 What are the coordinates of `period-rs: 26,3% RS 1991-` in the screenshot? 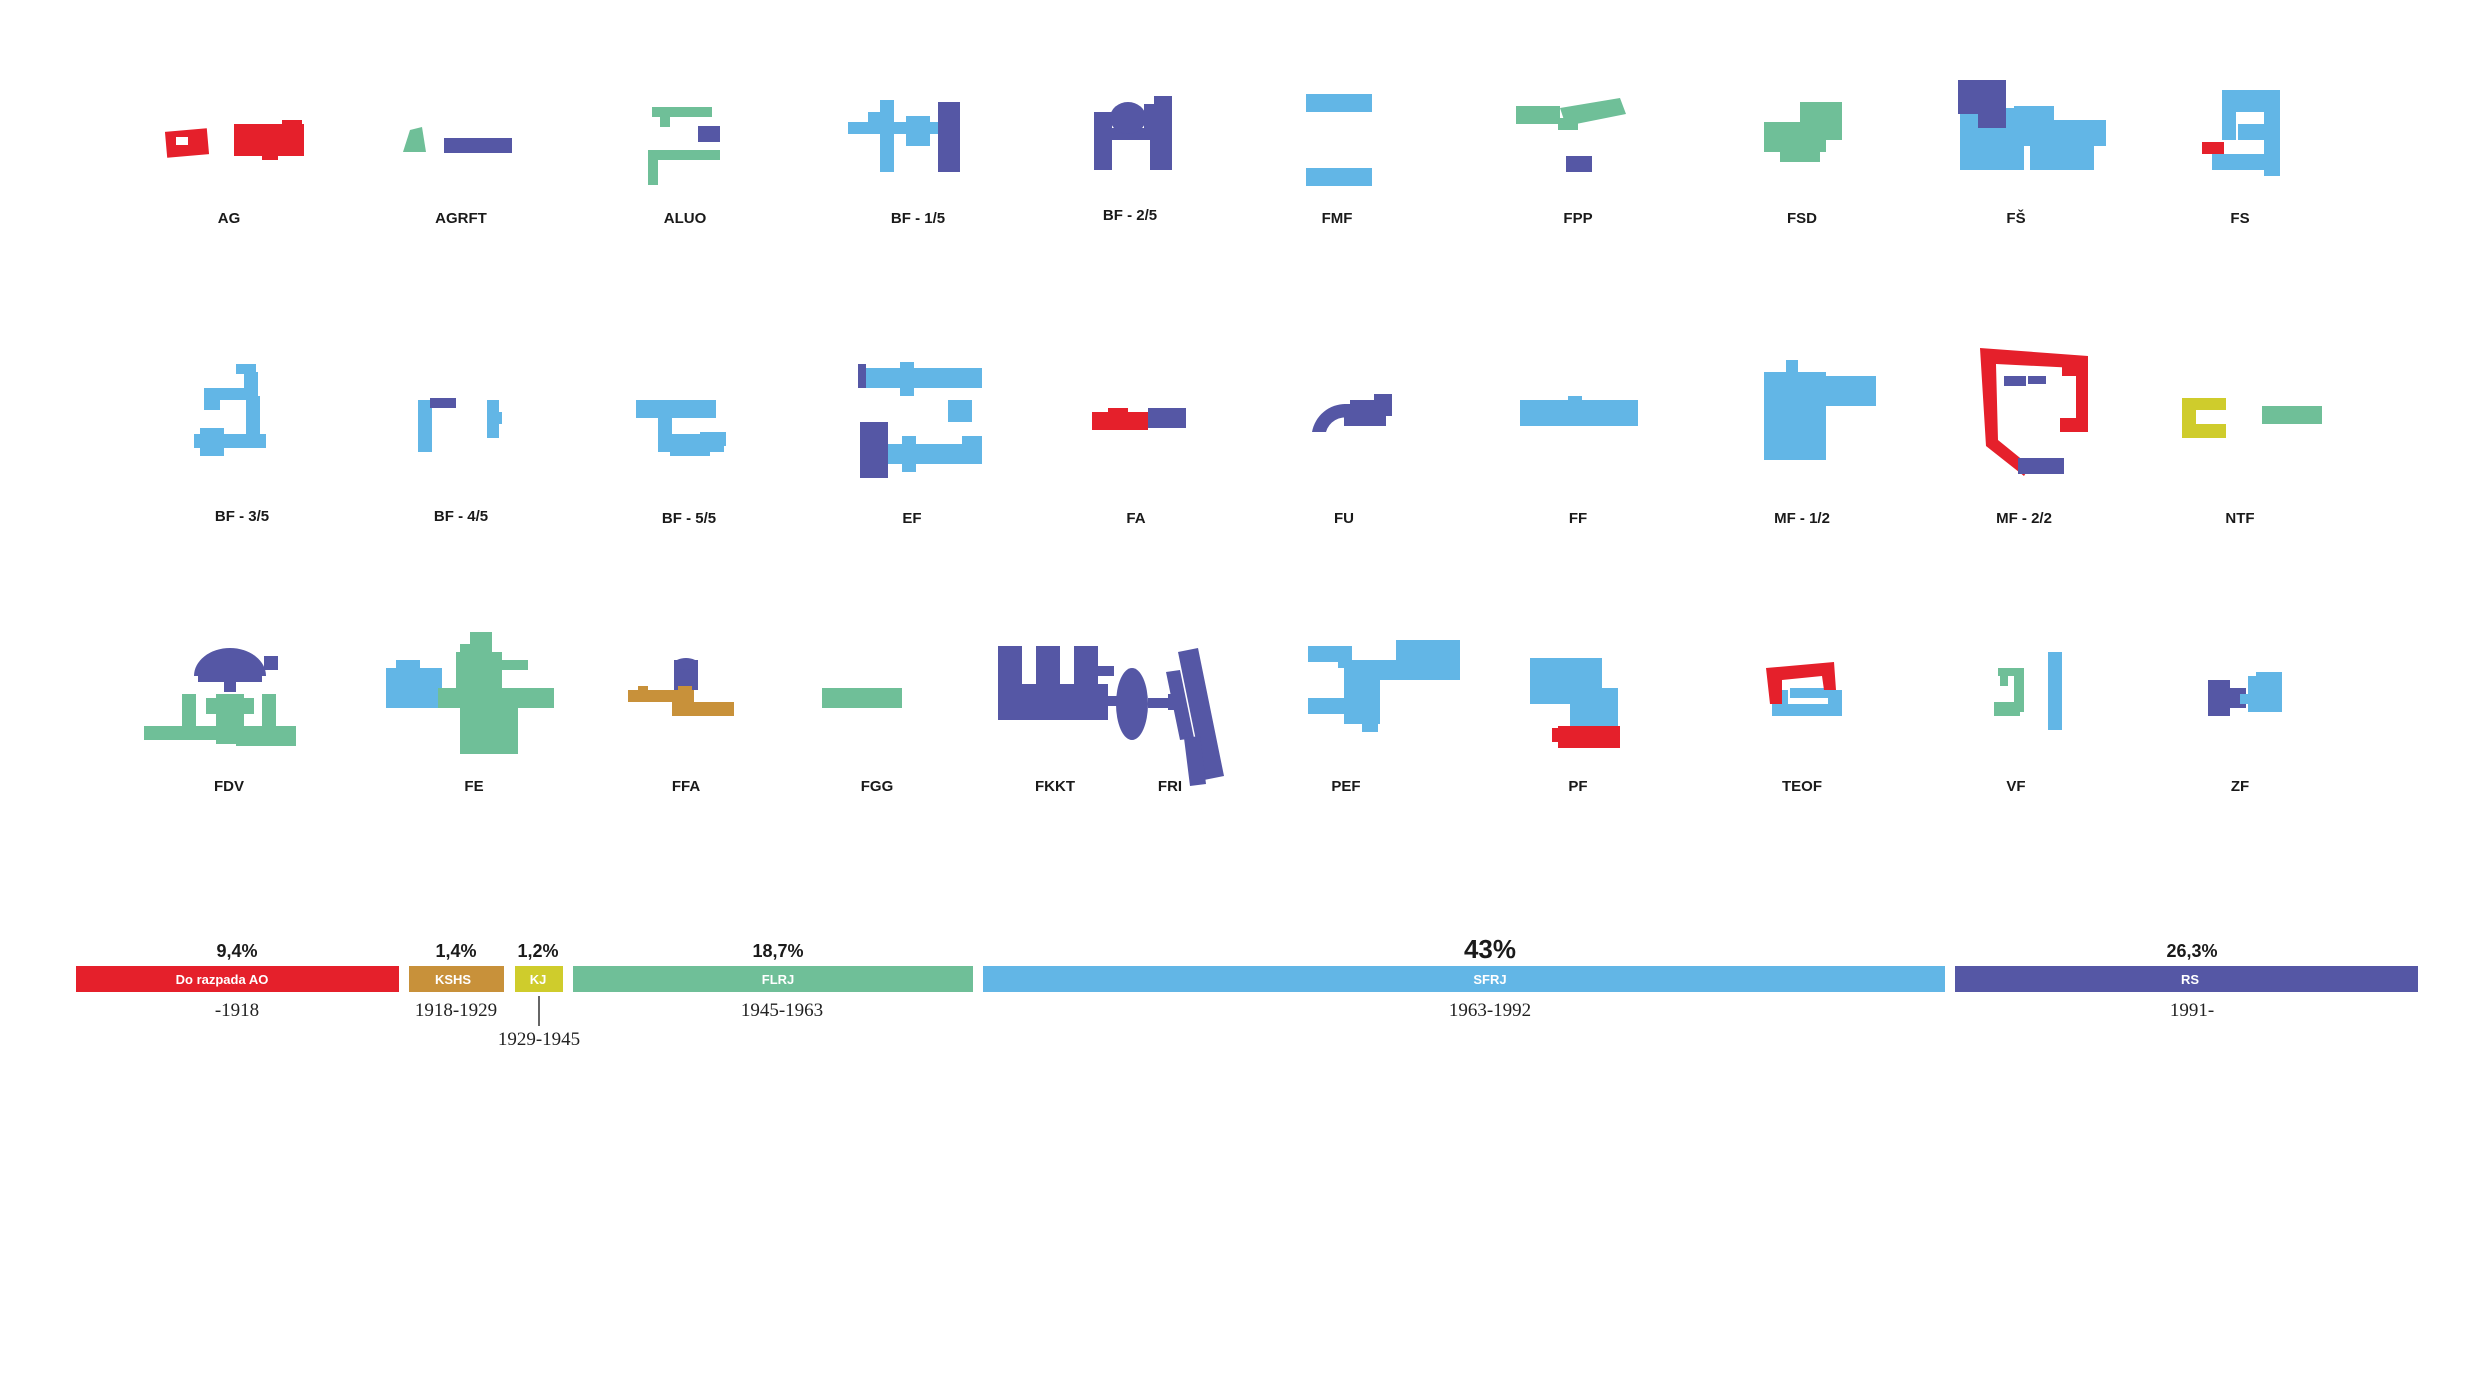 It's located at (2186, 981).